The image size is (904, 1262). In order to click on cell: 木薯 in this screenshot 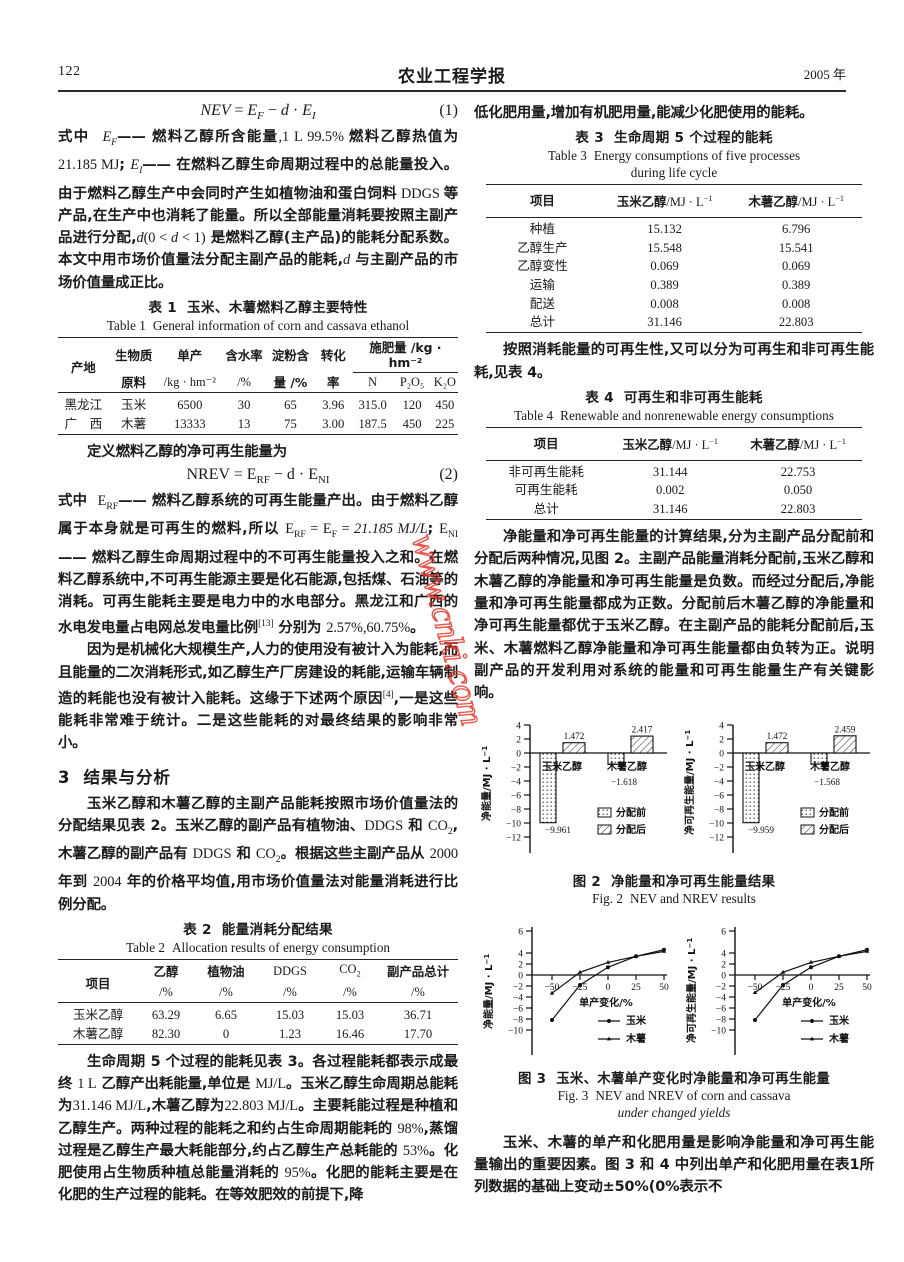, I will do `click(134, 423)`.